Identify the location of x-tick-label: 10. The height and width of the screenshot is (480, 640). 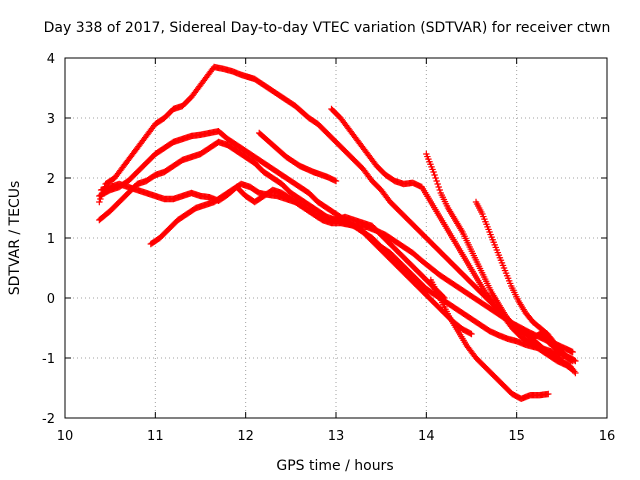
(65, 436).